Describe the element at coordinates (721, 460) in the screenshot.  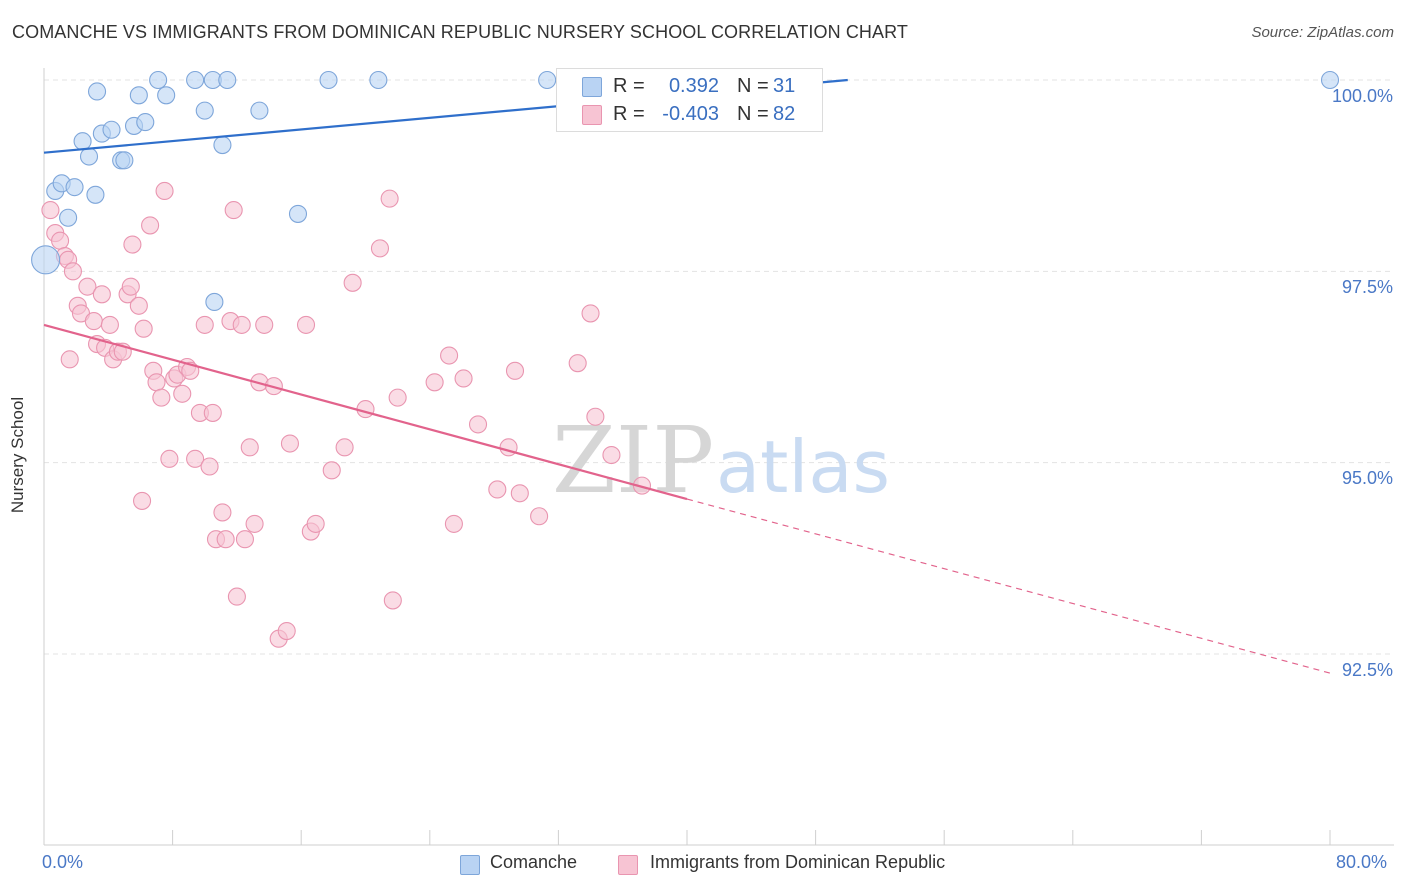
I see `watermark: ZIP atlas` at that location.